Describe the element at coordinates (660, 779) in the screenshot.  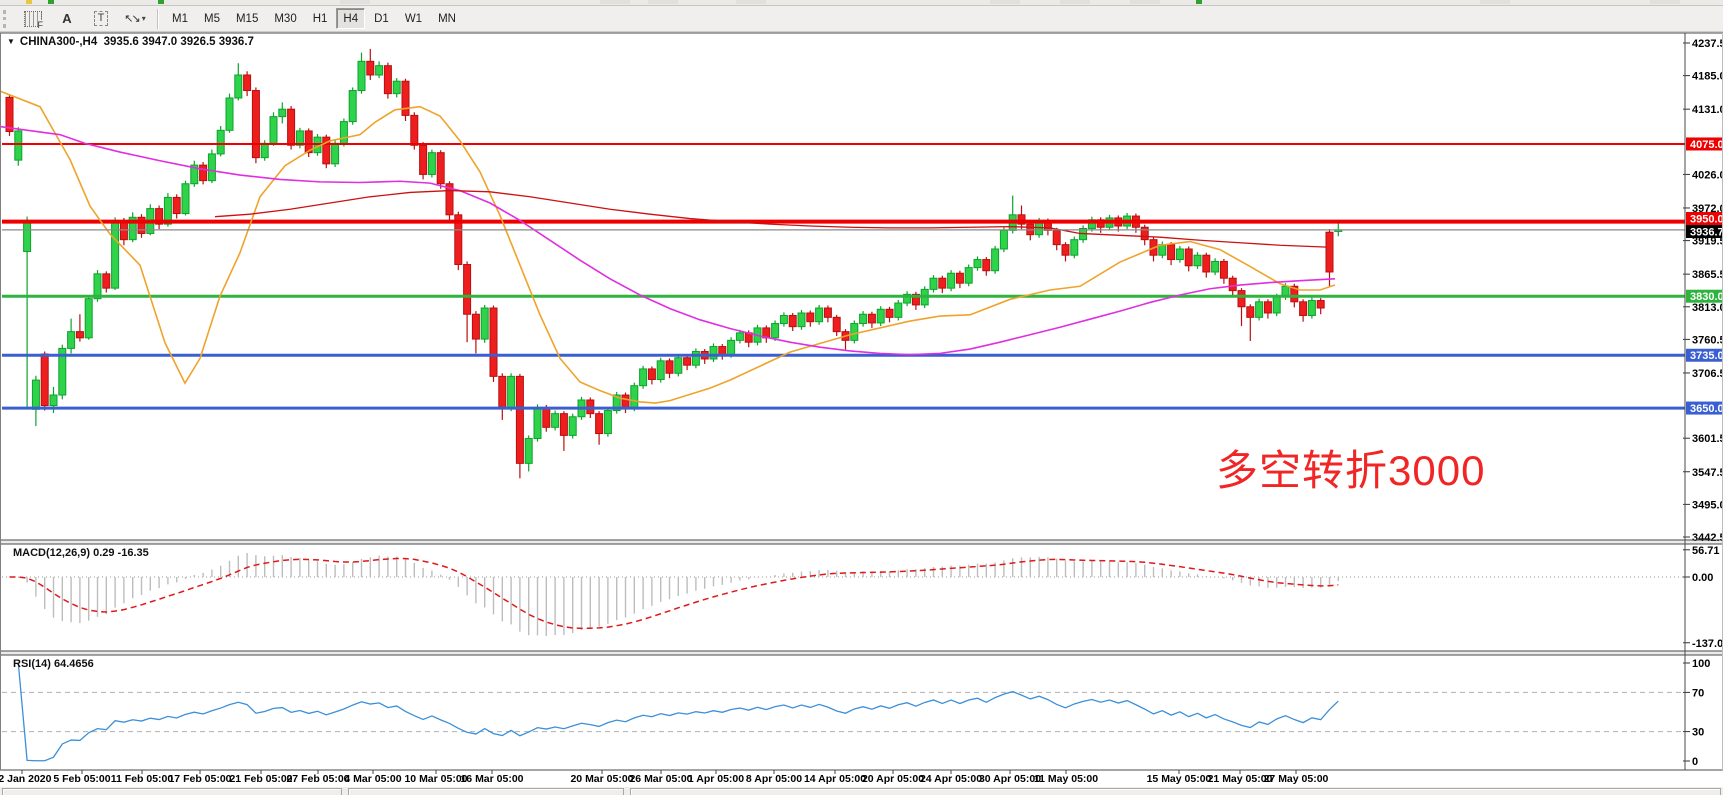
I see `svg-text: 26 Mar 05:00` at that location.